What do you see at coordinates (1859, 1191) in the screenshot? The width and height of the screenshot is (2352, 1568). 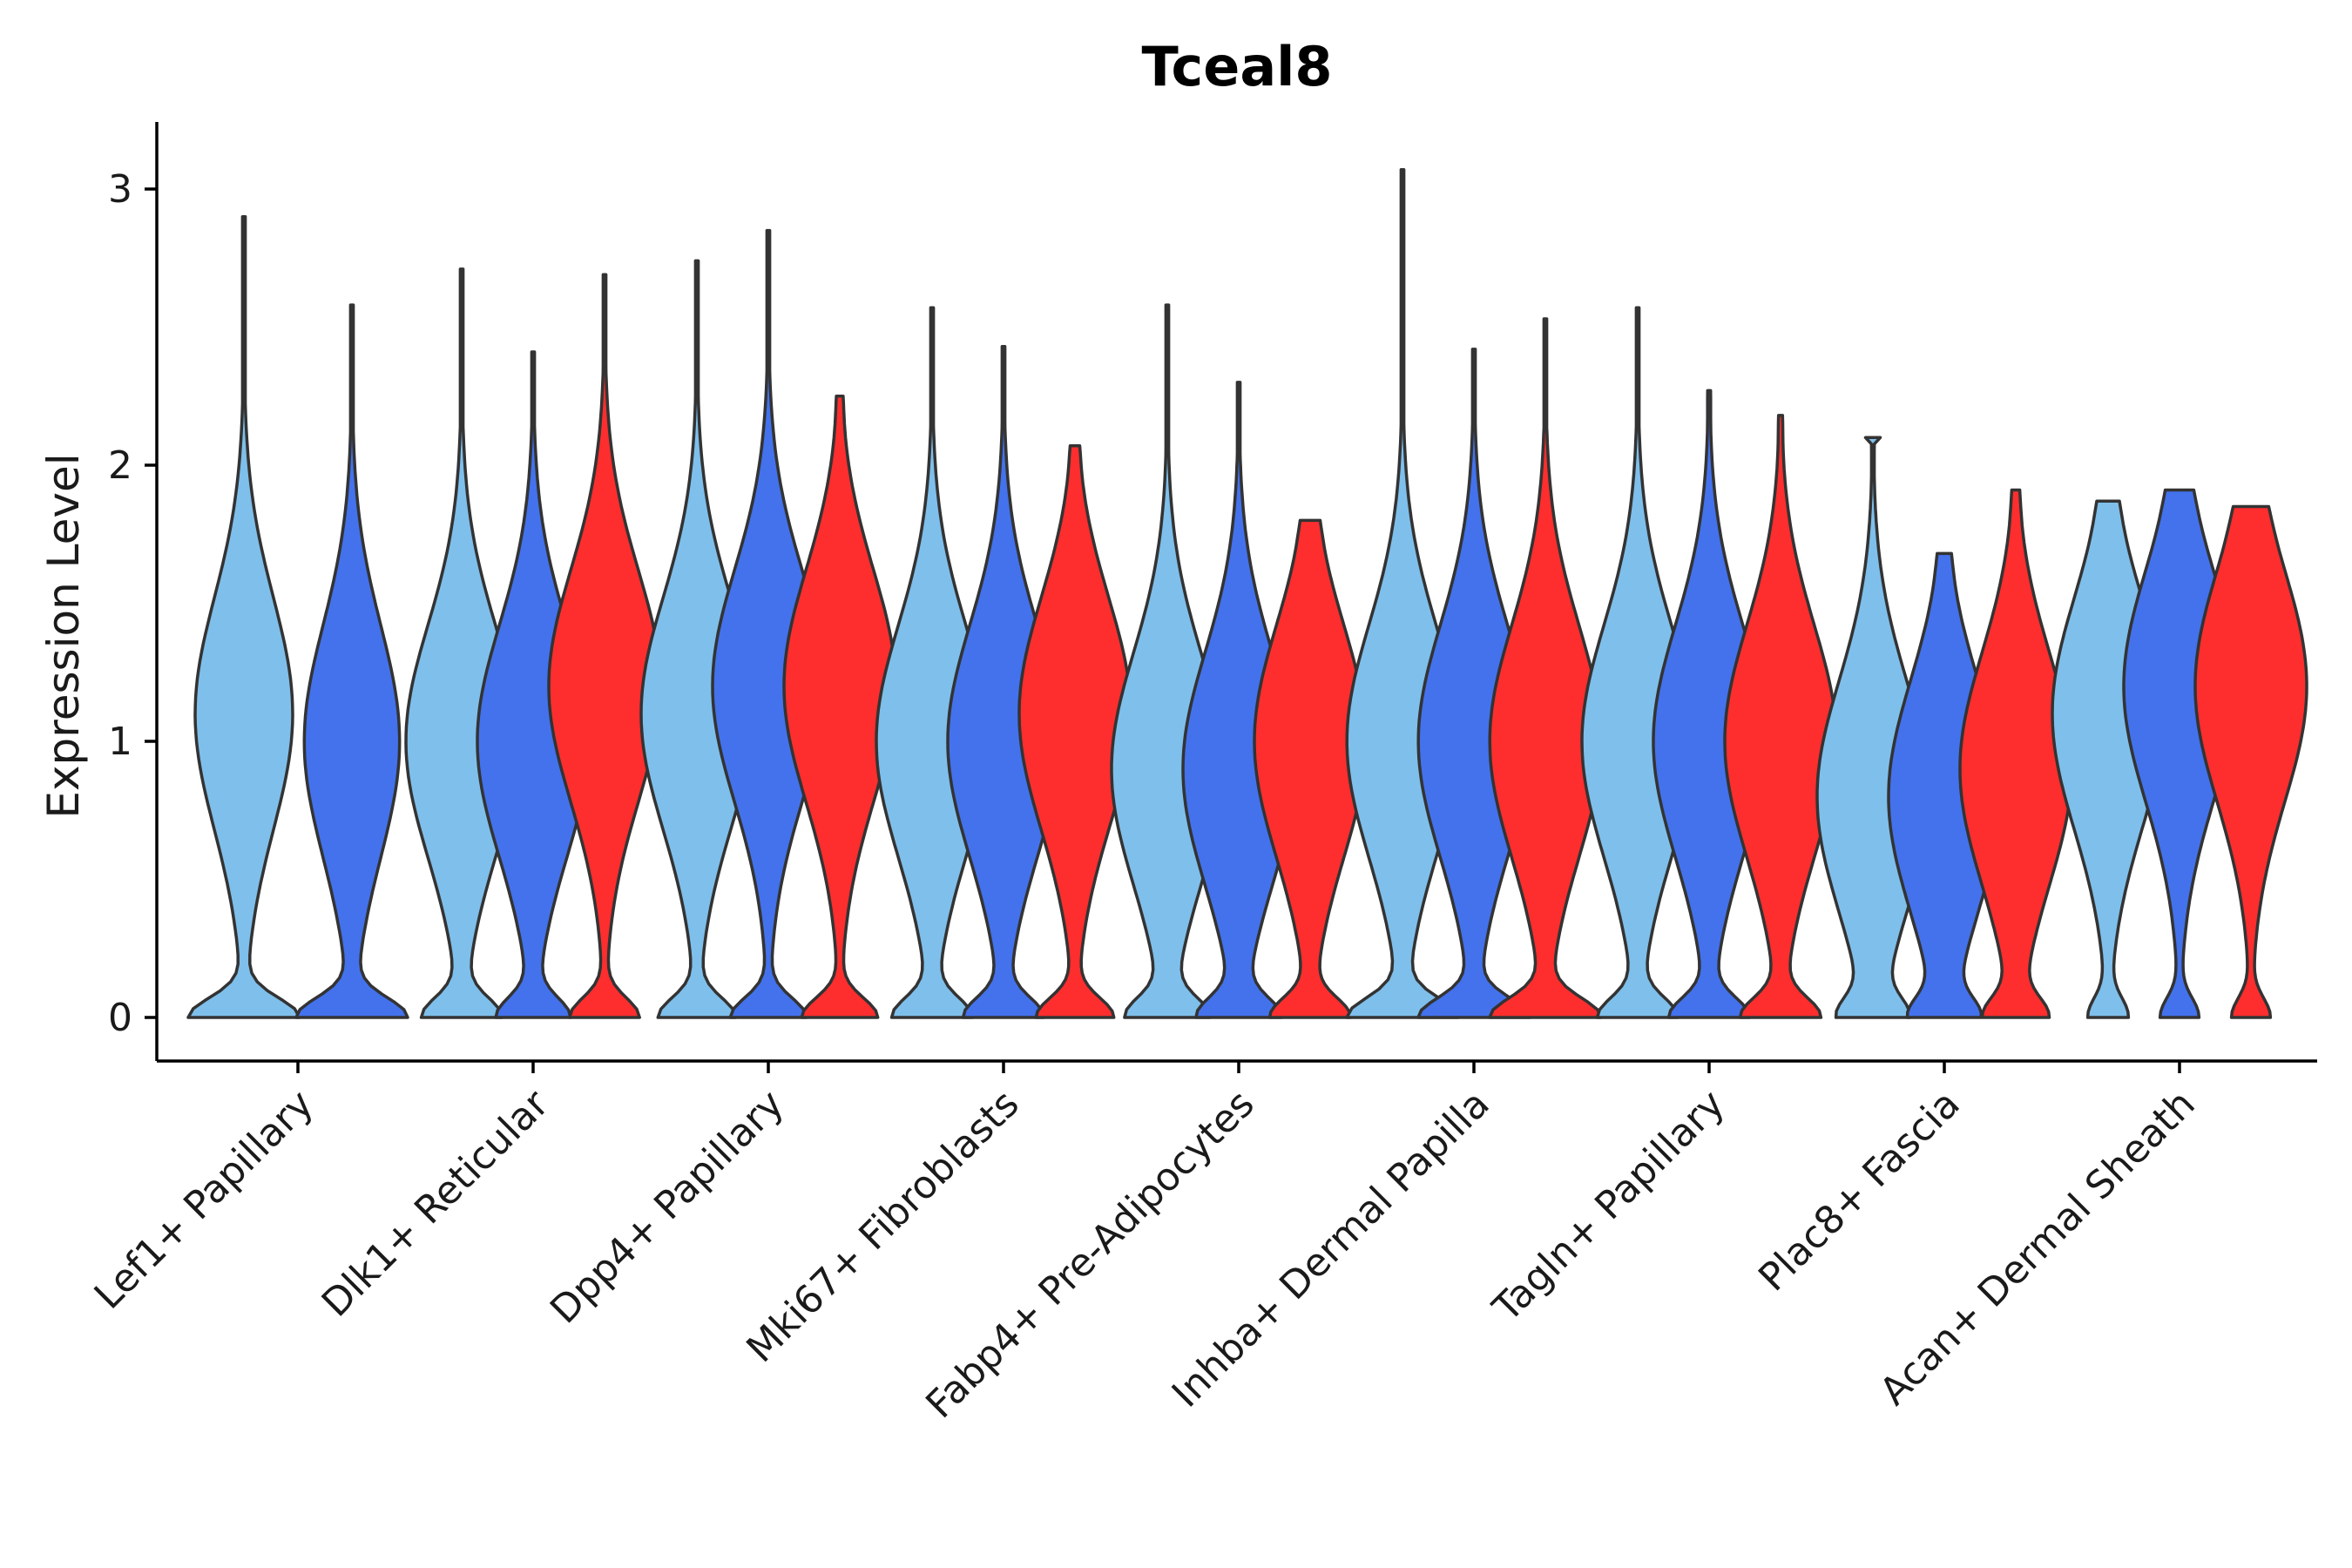 I see `x-tick-label-8: Plac8+ Fascia` at bounding box center [1859, 1191].